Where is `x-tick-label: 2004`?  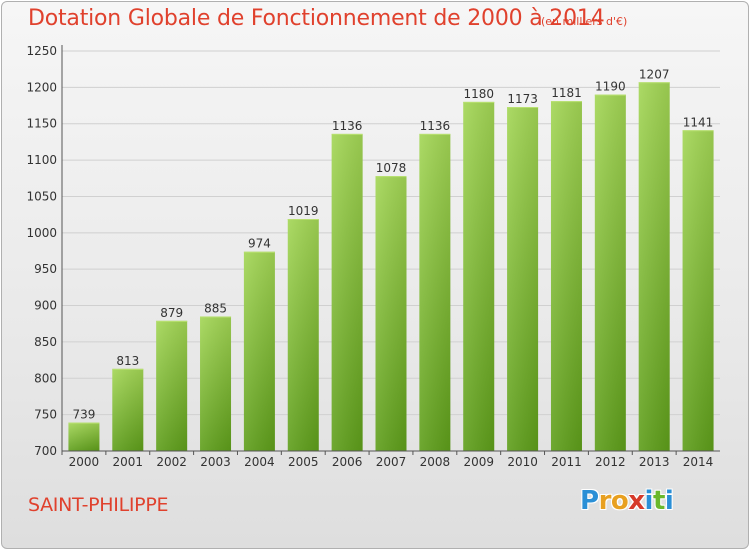
x-tick-label: 2004 is located at coordinates (259, 462).